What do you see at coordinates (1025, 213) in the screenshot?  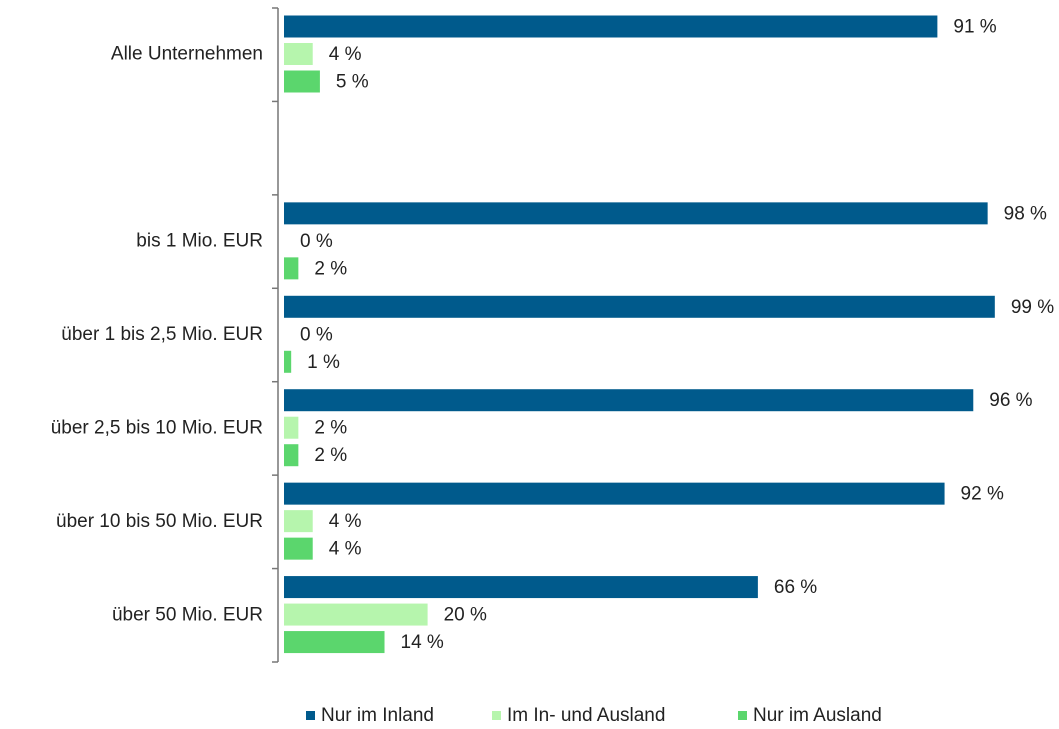 I see `value-label: 98 %` at bounding box center [1025, 213].